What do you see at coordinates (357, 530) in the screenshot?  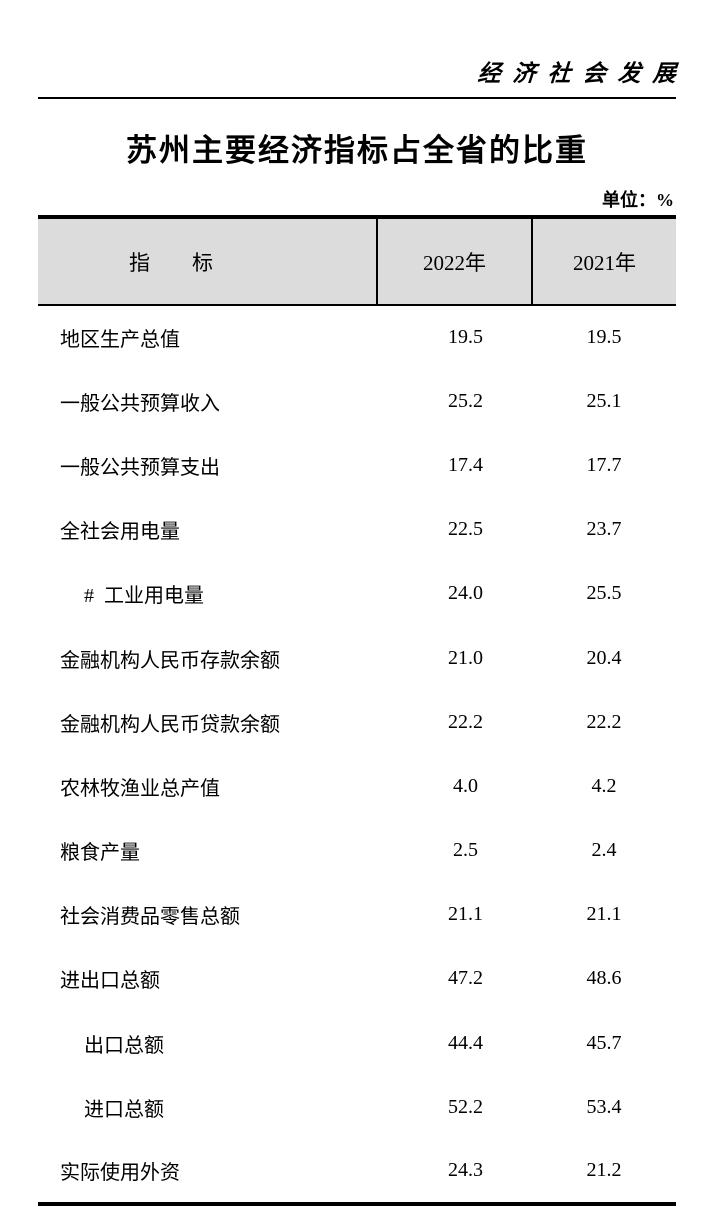 I see `table-row: 全社会用电量 22.5 23.7` at bounding box center [357, 530].